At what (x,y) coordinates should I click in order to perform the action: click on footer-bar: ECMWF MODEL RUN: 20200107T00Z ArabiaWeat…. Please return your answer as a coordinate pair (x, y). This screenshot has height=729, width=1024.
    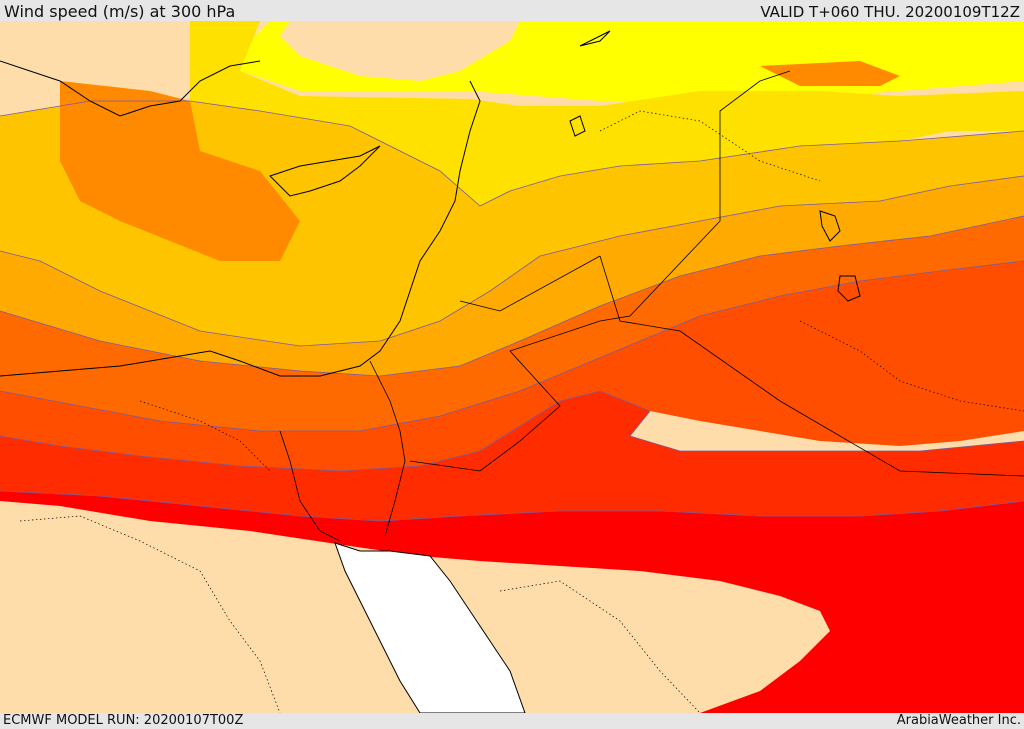
    Looking at the image, I should click on (512, 721).